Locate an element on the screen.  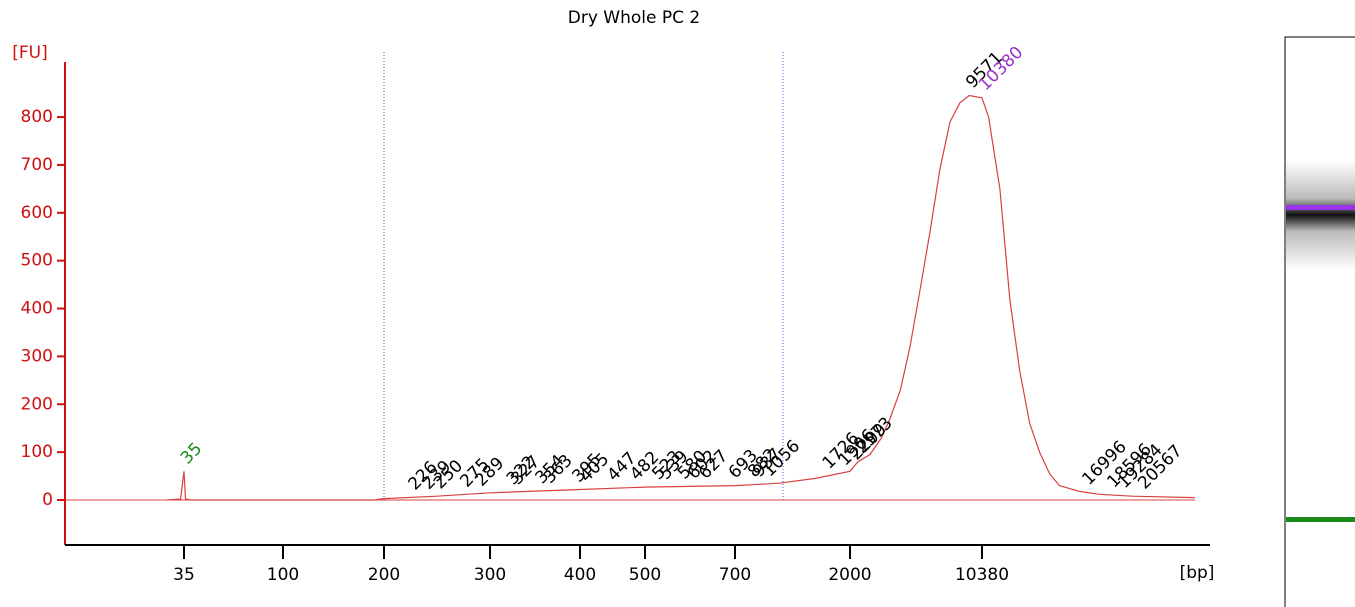
x-tick-label: 700 is located at coordinates (735, 575).